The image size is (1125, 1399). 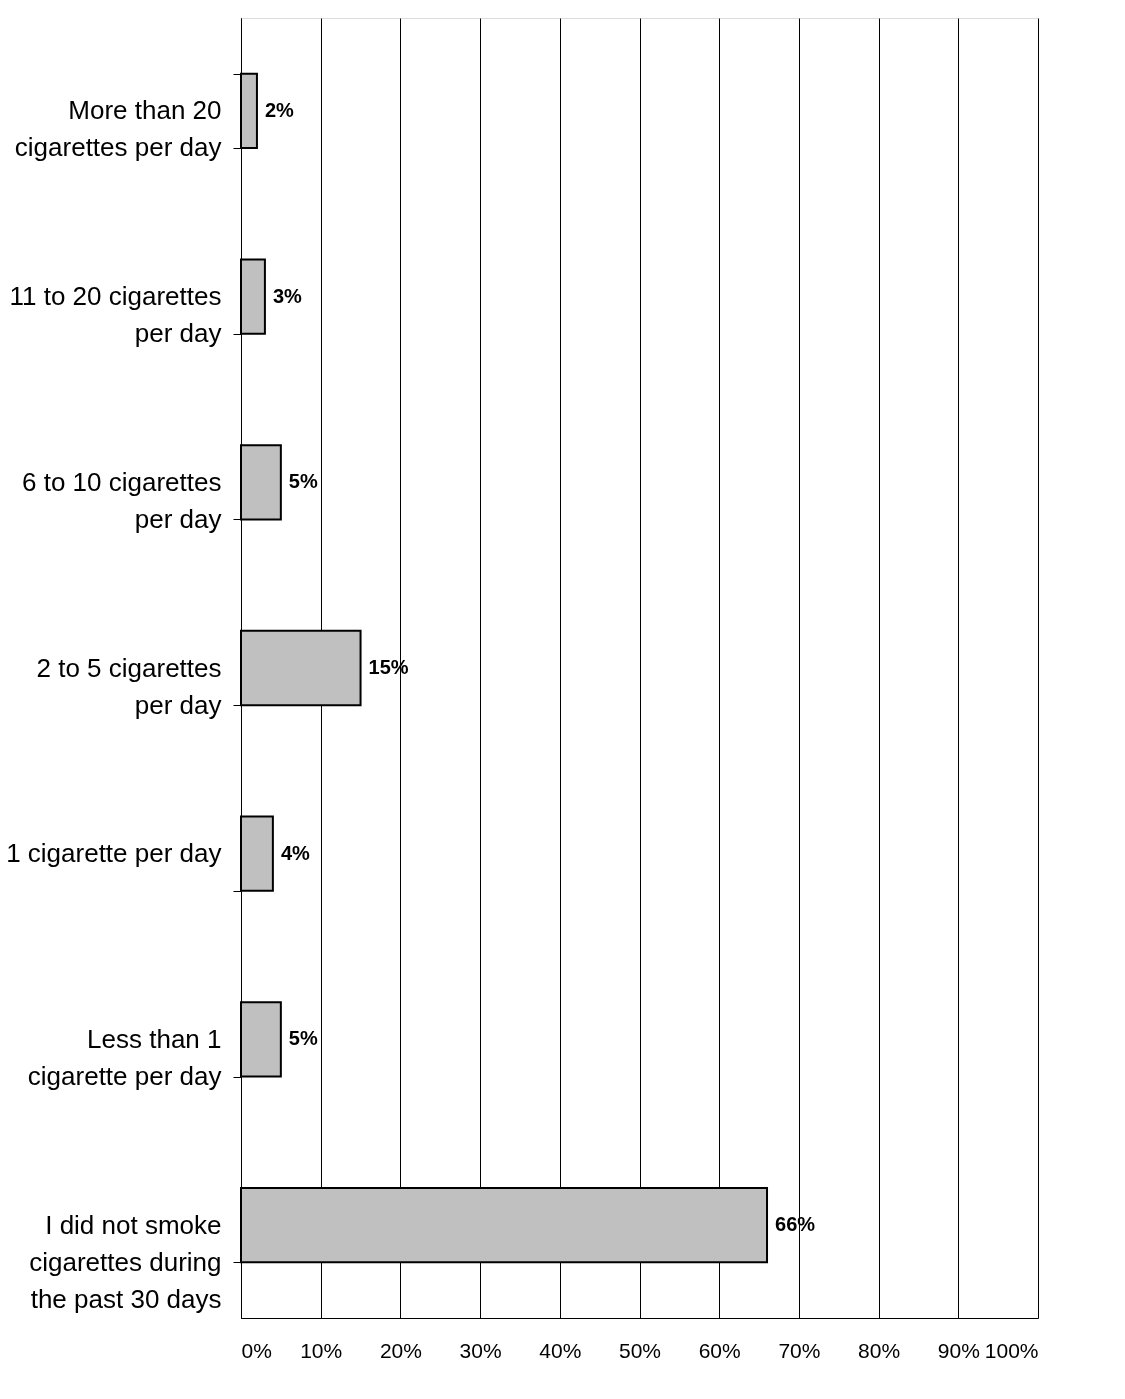 I want to click on y-tick-label: 6 to 10 cigarettes per day, so click(x=122, y=500).